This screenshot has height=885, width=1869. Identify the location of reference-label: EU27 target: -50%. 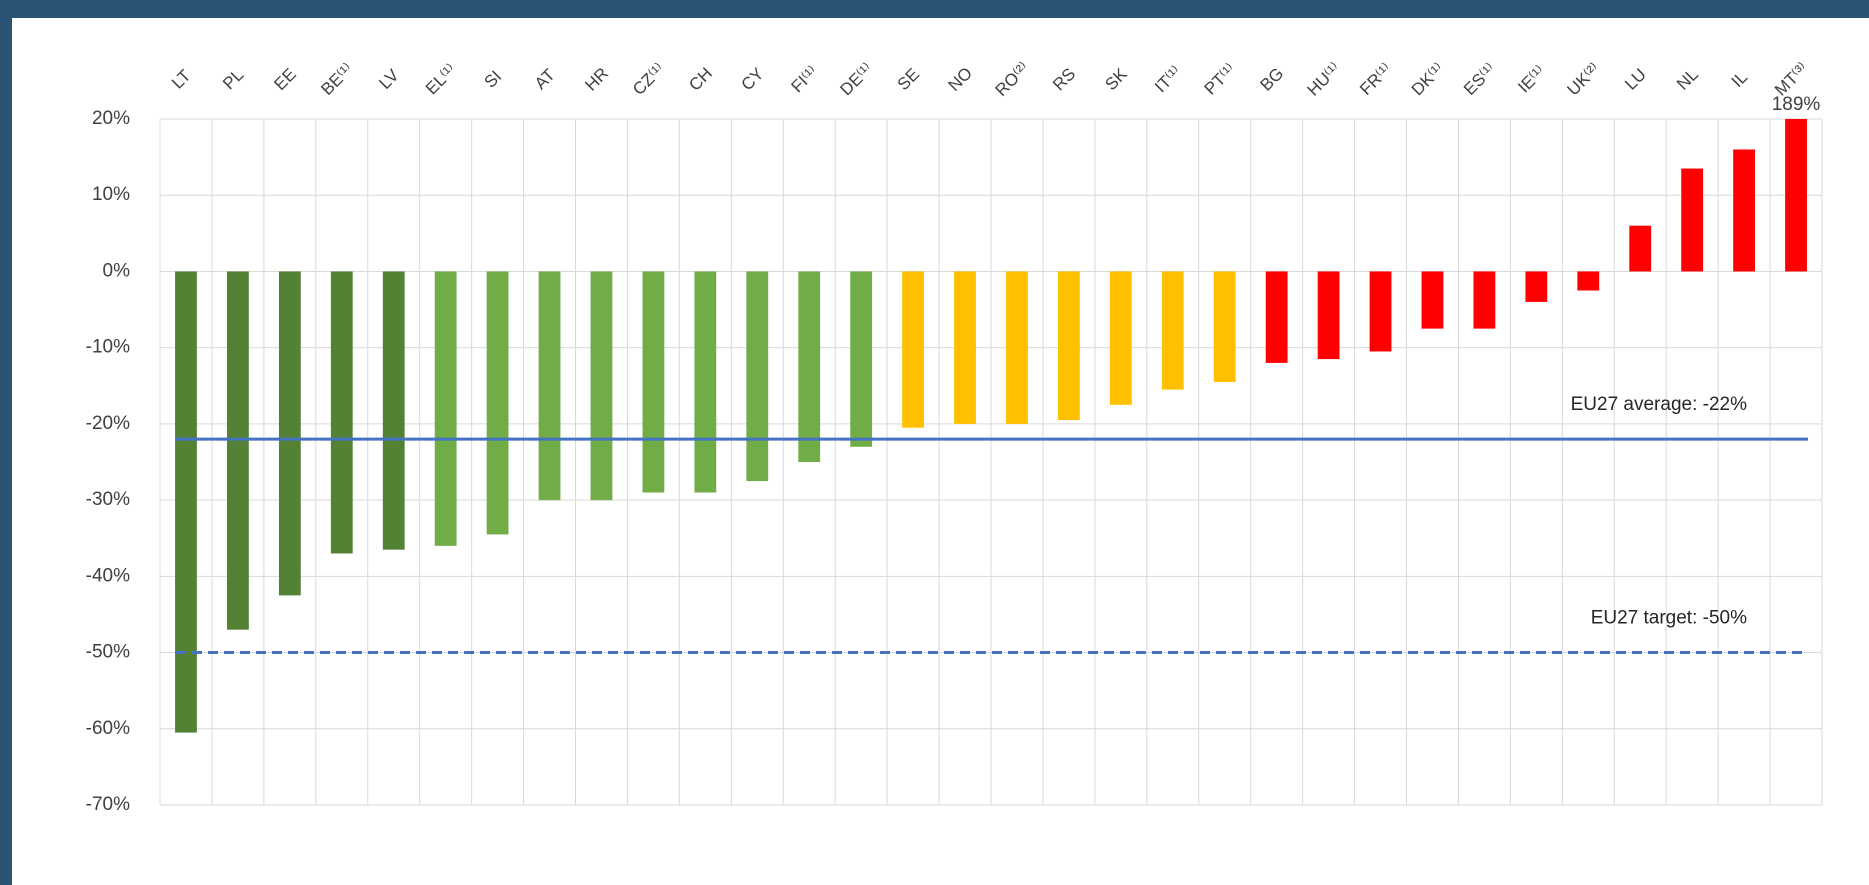
(1669, 618).